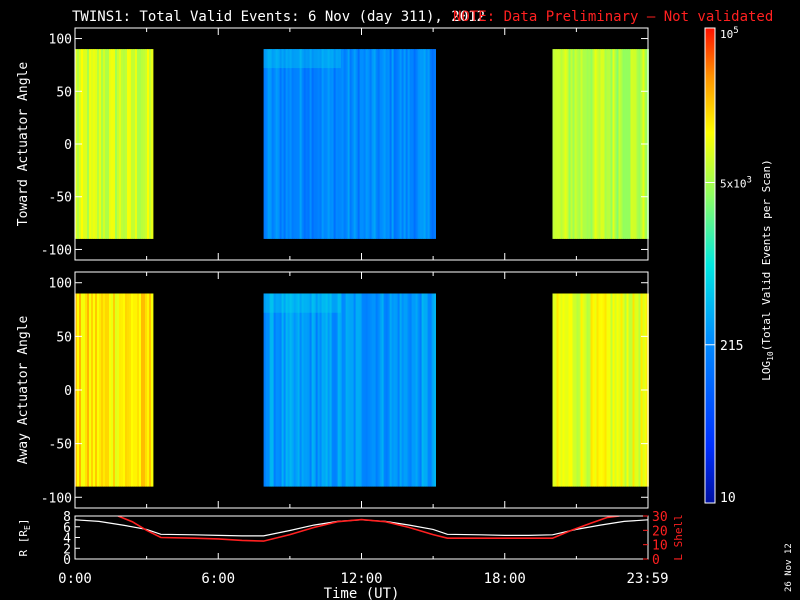 This screenshot has height=600, width=800. Describe the element at coordinates (660, 517) in the screenshot. I see `y2tick-label: 30` at that location.